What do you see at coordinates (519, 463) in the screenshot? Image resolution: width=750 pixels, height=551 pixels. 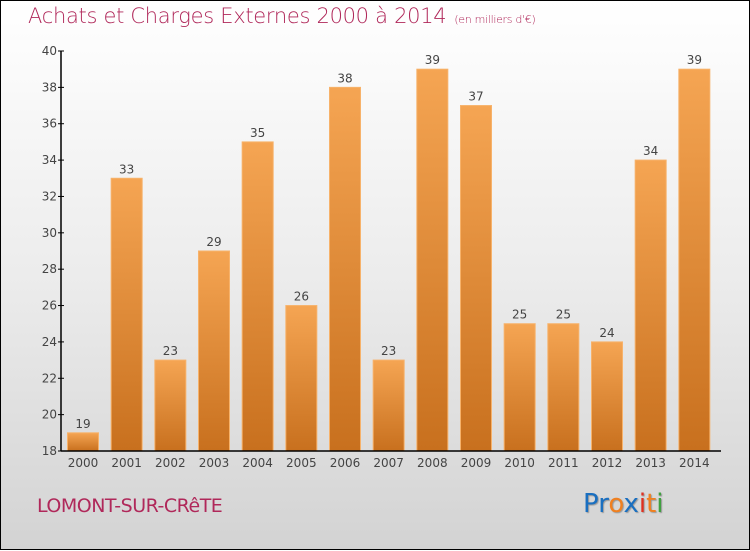 I see `x-tick-label-2010: 2010` at bounding box center [519, 463].